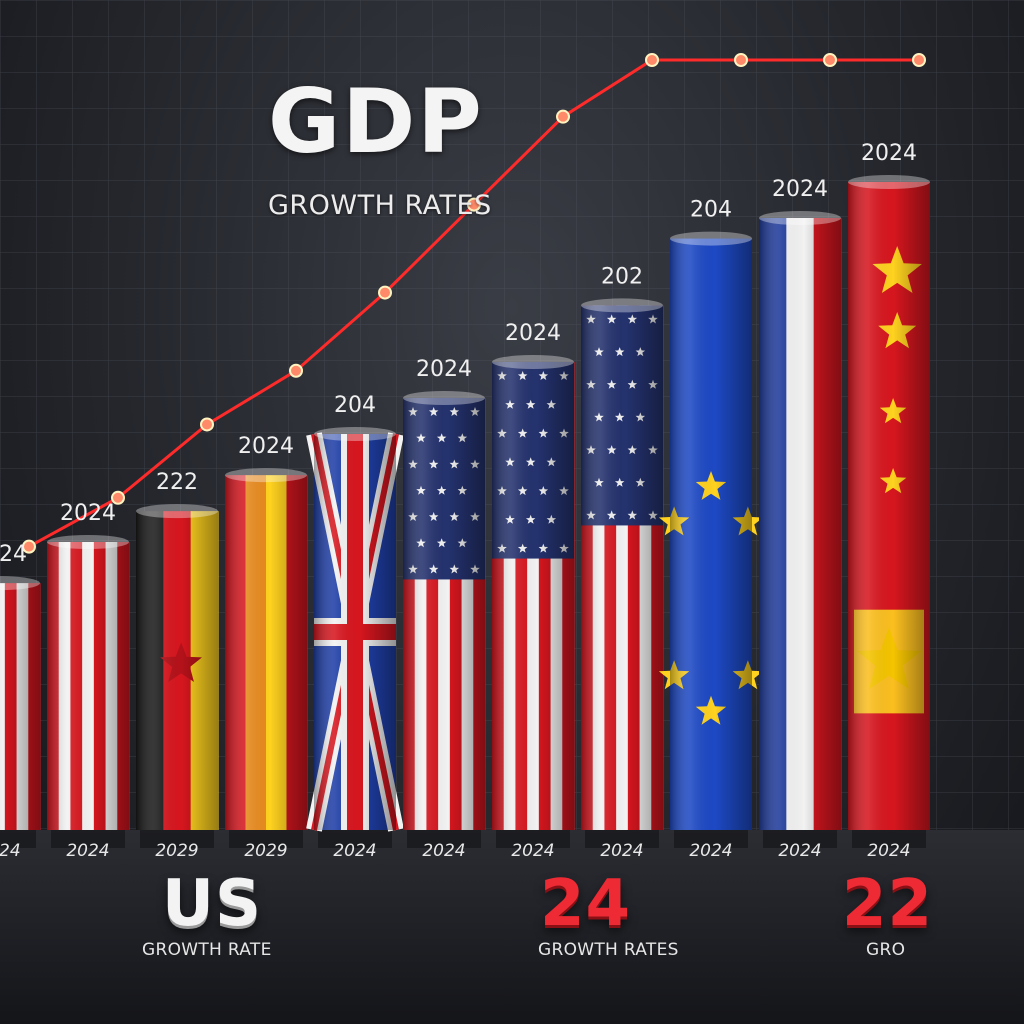 This screenshot has width=1024, height=1024. What do you see at coordinates (586, 904) in the screenshot?
I see `big-number-24: 24` at bounding box center [586, 904].